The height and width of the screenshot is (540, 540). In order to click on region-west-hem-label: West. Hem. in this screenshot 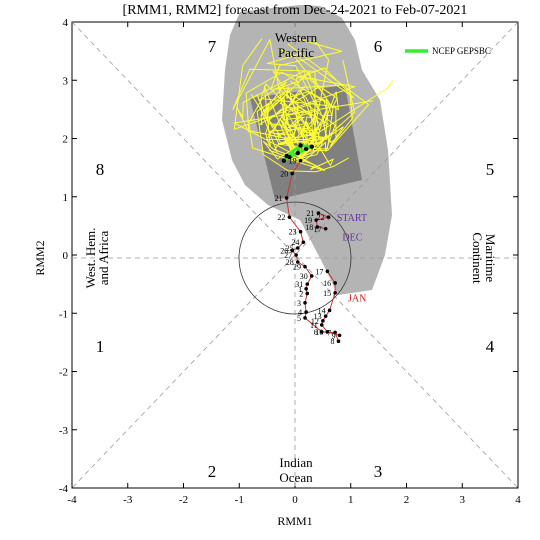, I will do `click(90, 258)`.